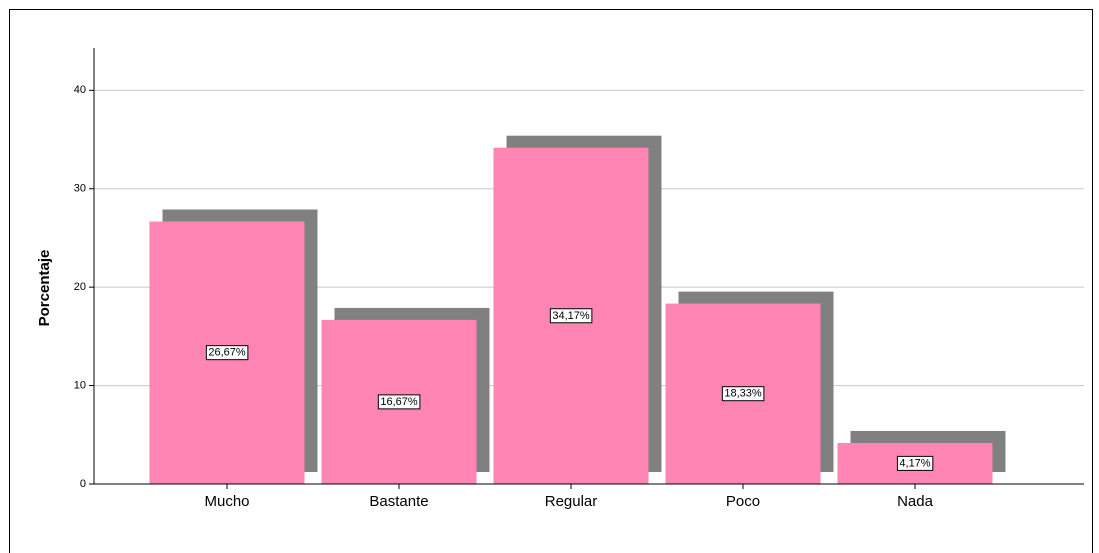  I want to click on data-label: 4,17%, so click(914, 463).